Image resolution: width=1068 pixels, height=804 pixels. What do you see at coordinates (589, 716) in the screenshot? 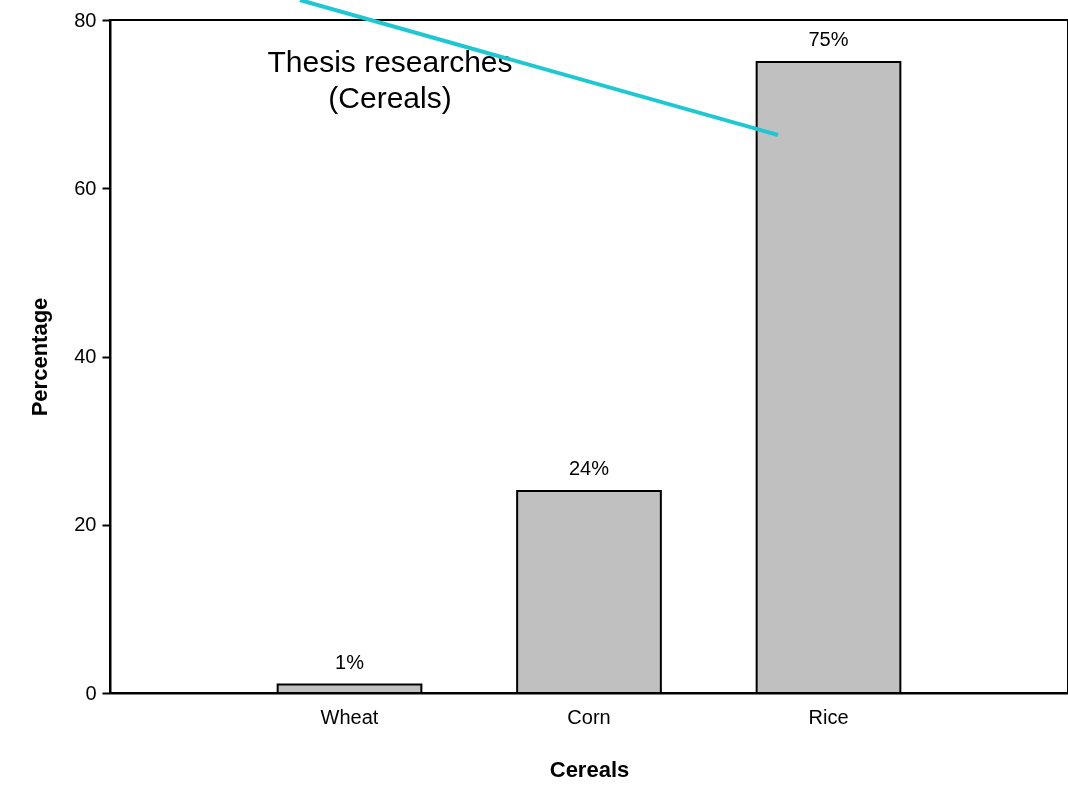
I see `x-tick-label: Corn` at bounding box center [589, 716].